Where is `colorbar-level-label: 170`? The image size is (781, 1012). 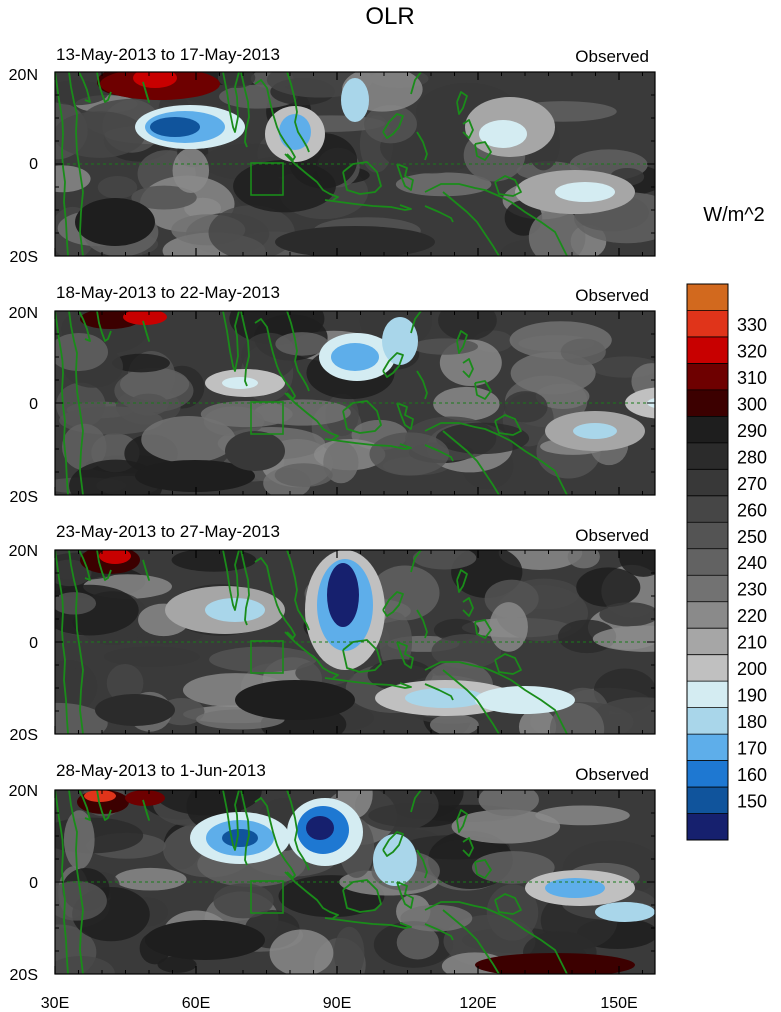
colorbar-level-label: 170 is located at coordinates (752, 749).